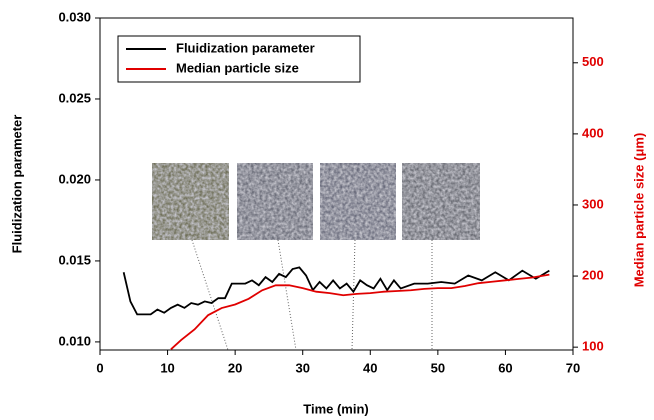  Describe the element at coordinates (237, 67) in the screenshot. I see `legend-label: Median particle size` at that location.